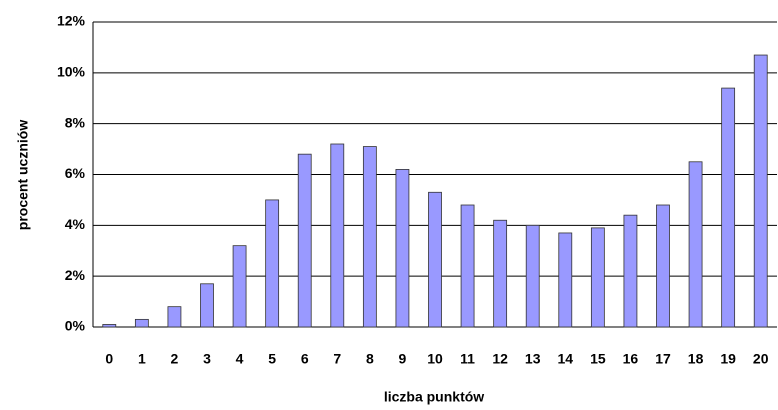  I want to click on y-tick-label: 0%, so click(75, 326).